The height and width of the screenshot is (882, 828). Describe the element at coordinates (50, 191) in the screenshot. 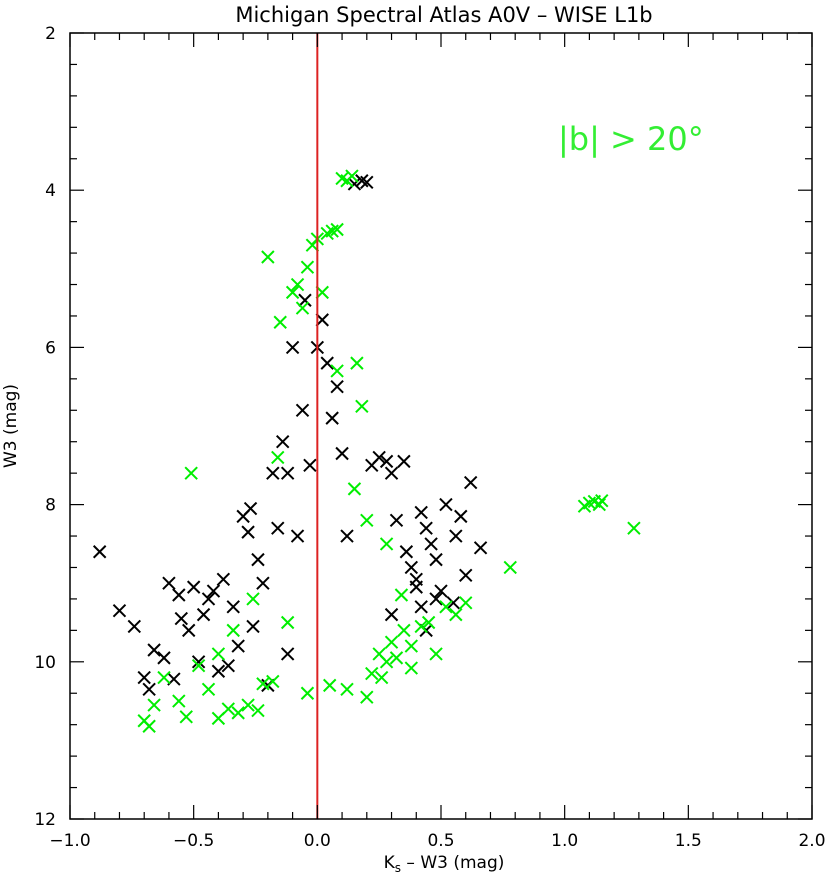

I see `y-tick-label: 4` at that location.